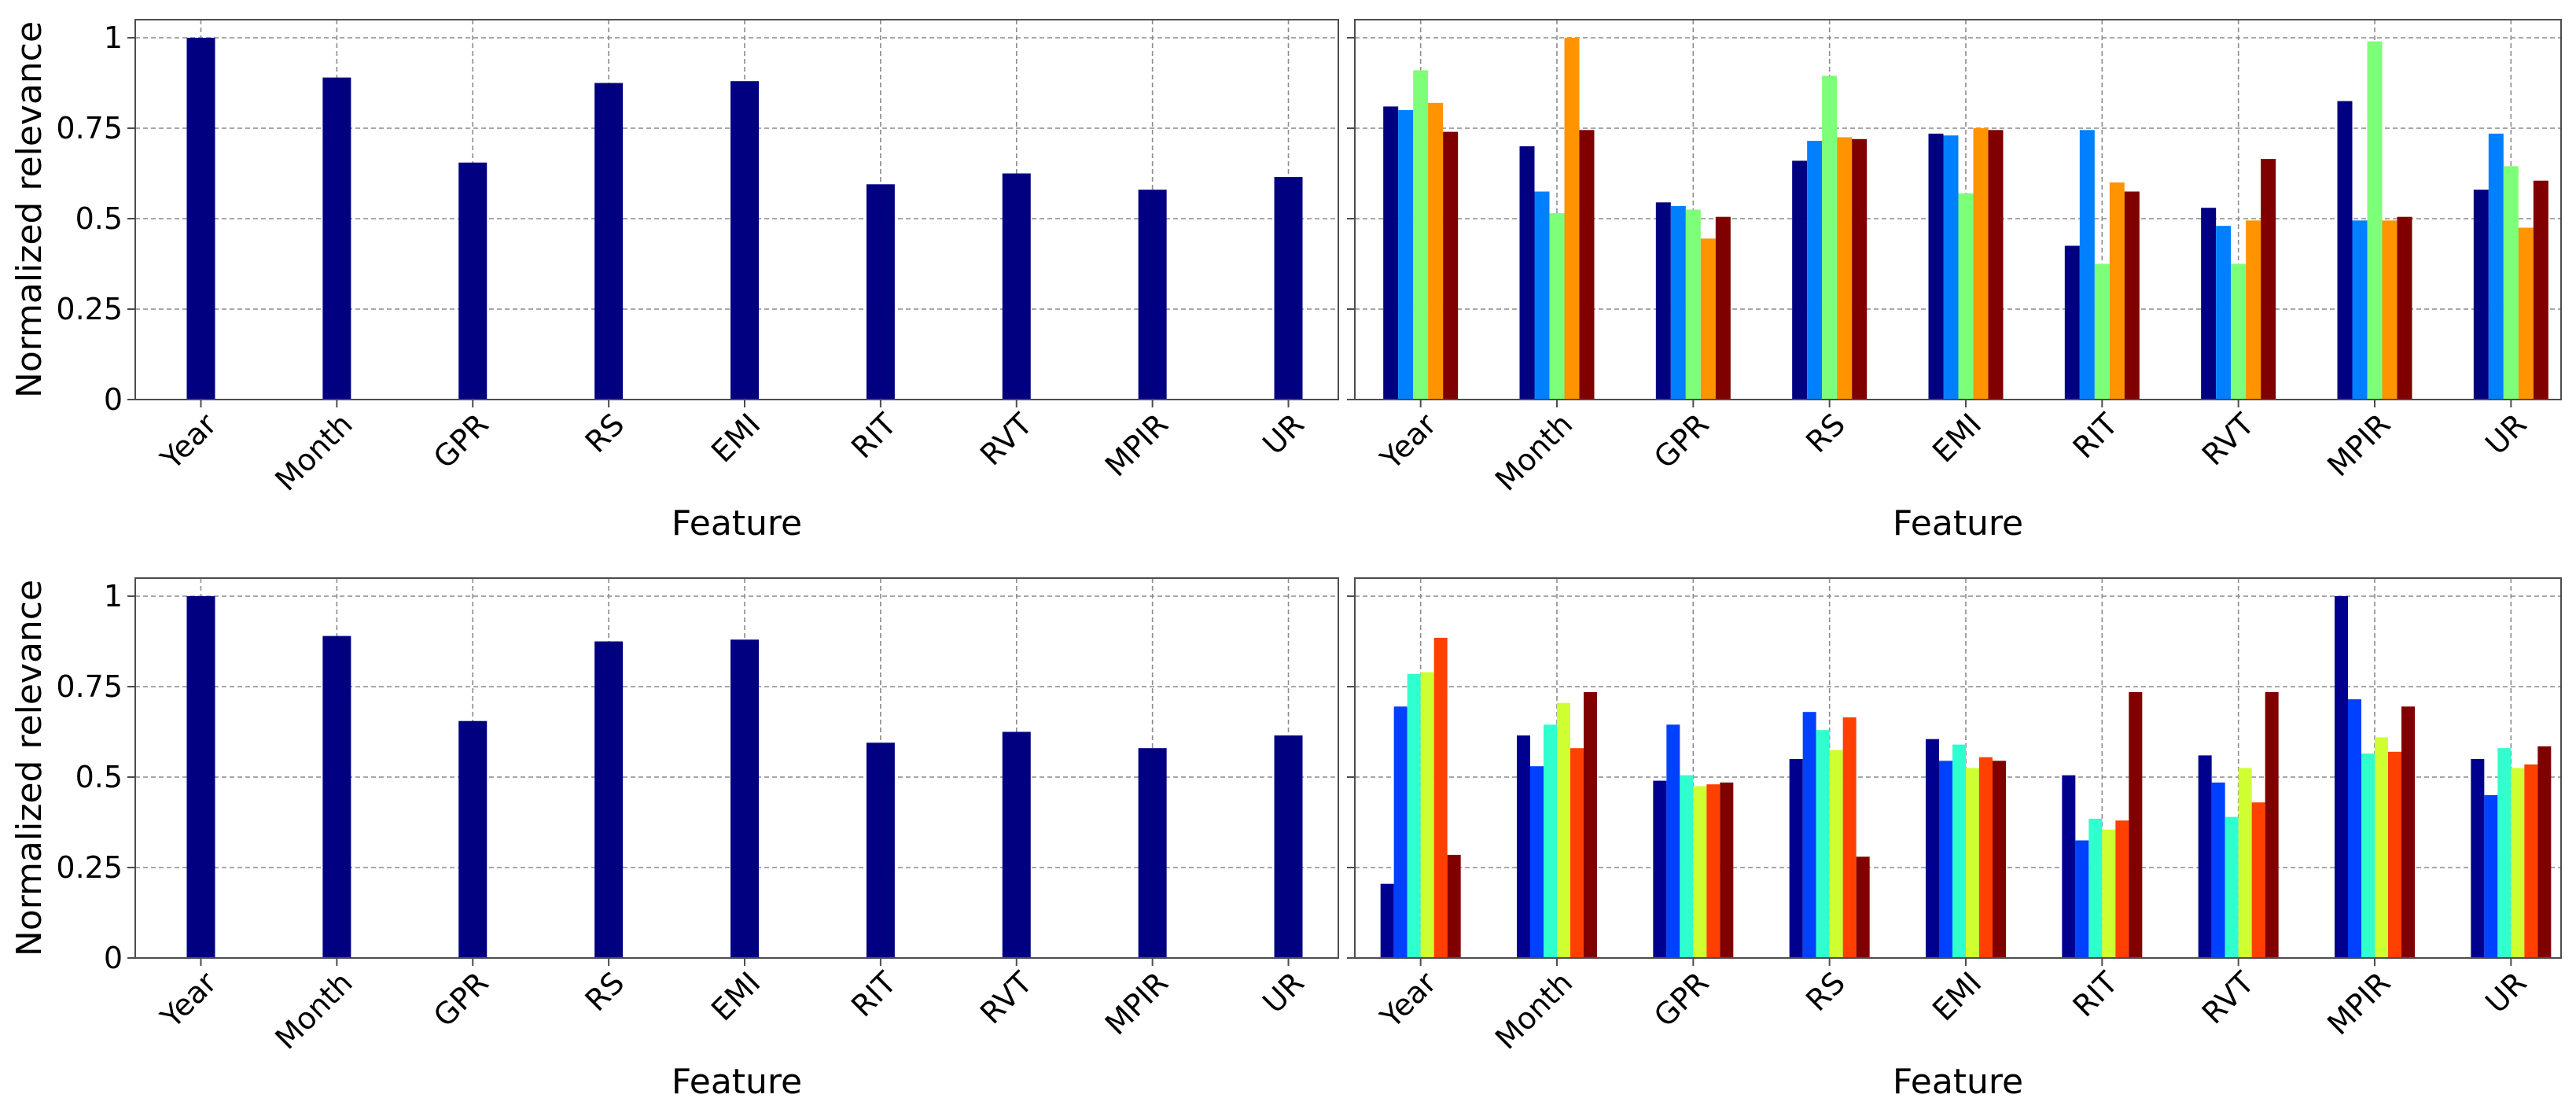  What do you see at coordinates (1136, 445) in the screenshot?
I see `x-tick-label: MPIR` at bounding box center [1136, 445].